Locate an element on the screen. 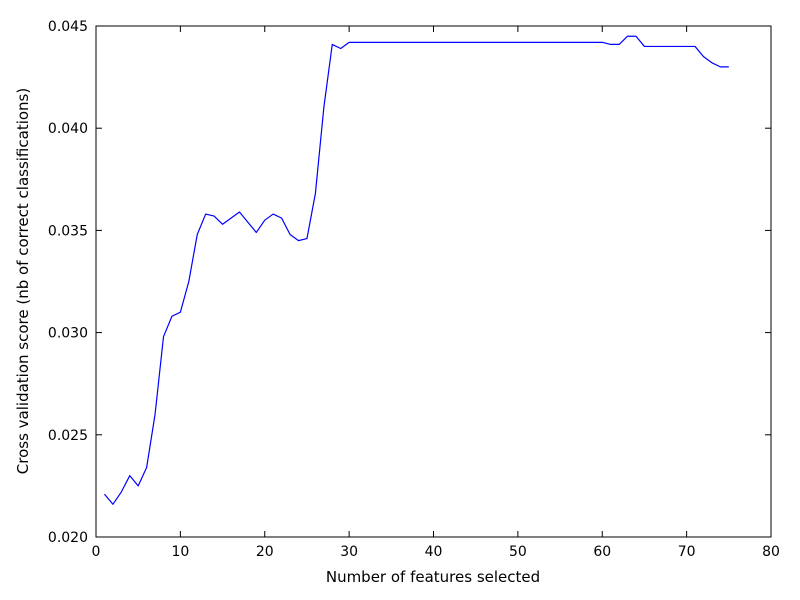  x-tick-label: 50 is located at coordinates (518, 552).